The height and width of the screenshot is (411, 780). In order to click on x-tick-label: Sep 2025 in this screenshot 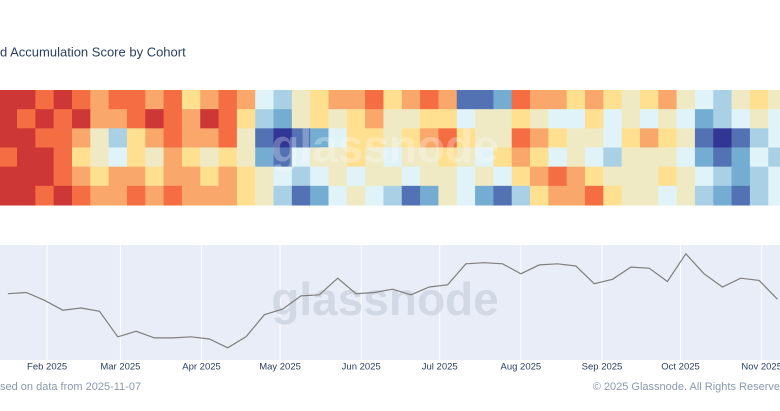, I will do `click(602, 367)`.